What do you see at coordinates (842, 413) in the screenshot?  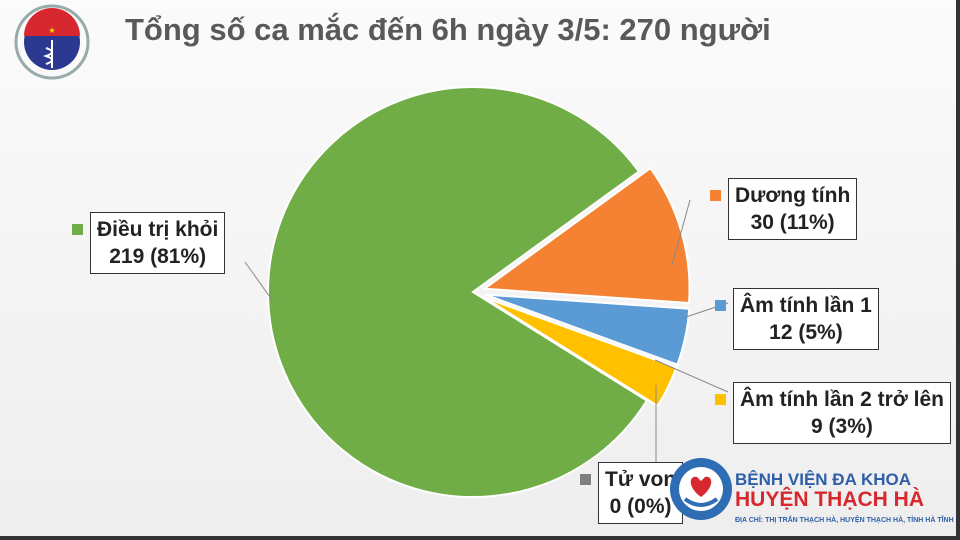 I see `data-label: Âm tính lần 2 trở lên 9 (3%)` at bounding box center [842, 413].